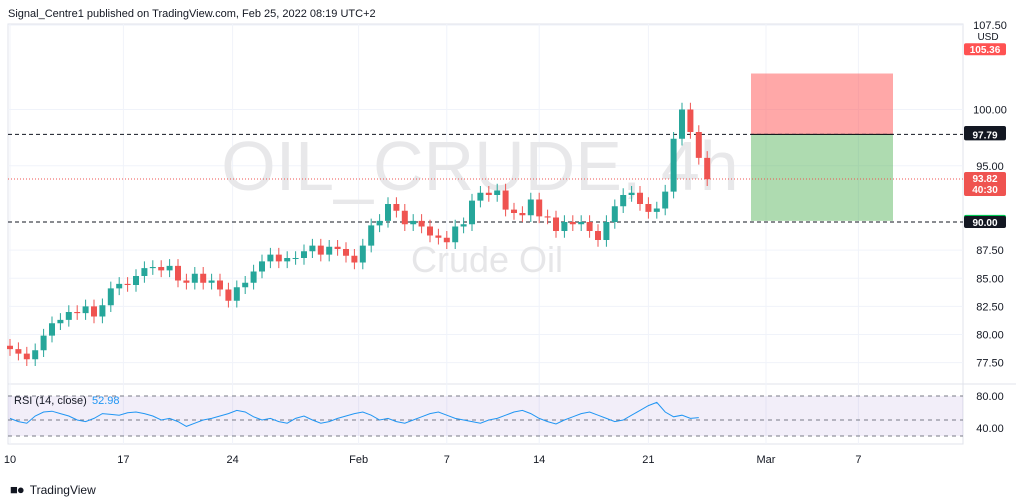  Describe the element at coordinates (487, 259) in the screenshot. I see `watermark-name: Crude Oil` at that location.